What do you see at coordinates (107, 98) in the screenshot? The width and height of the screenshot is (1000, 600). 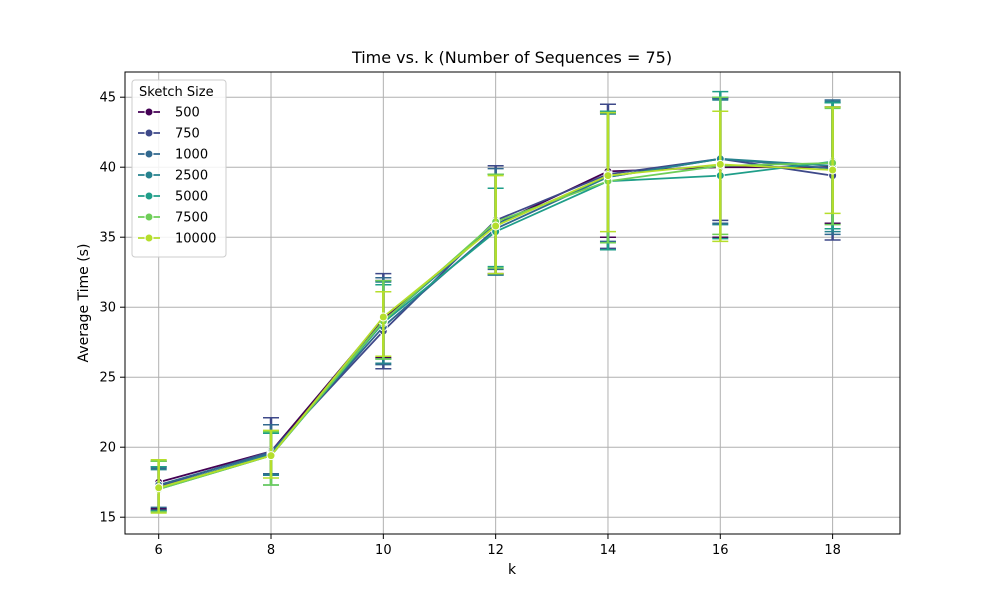 I see `y-tick-label: 45` at bounding box center [107, 98].